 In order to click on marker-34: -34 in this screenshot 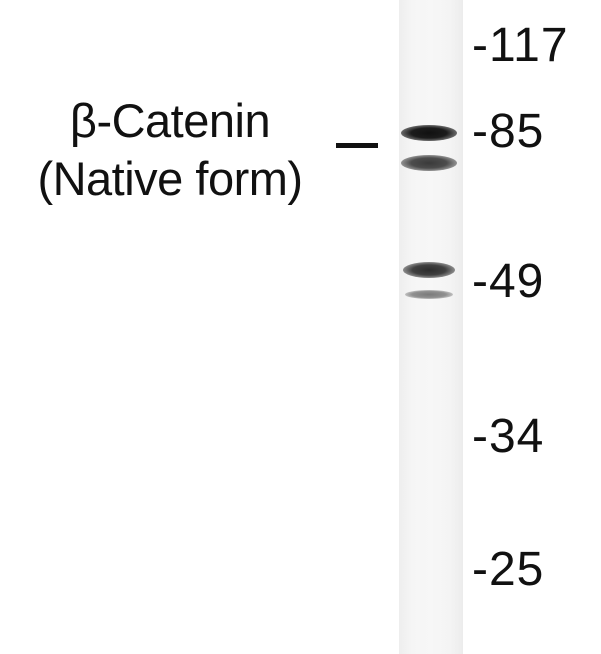, I will do `click(508, 436)`.